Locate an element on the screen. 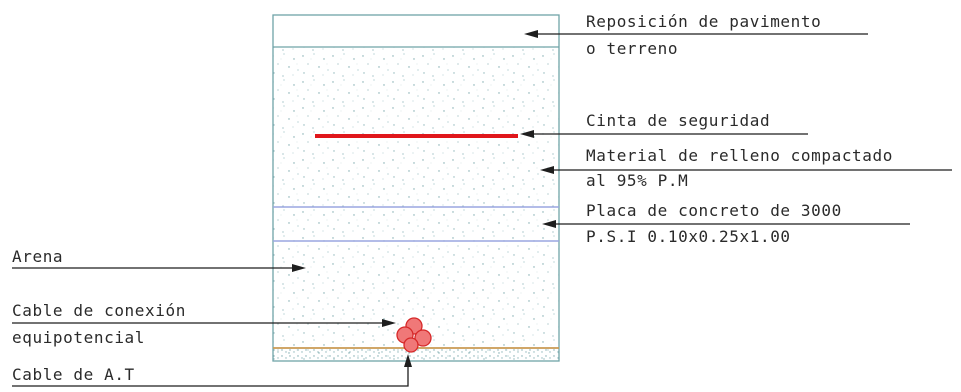 This screenshot has width=961, height=392. label-sand: Arena is located at coordinates (37, 256).